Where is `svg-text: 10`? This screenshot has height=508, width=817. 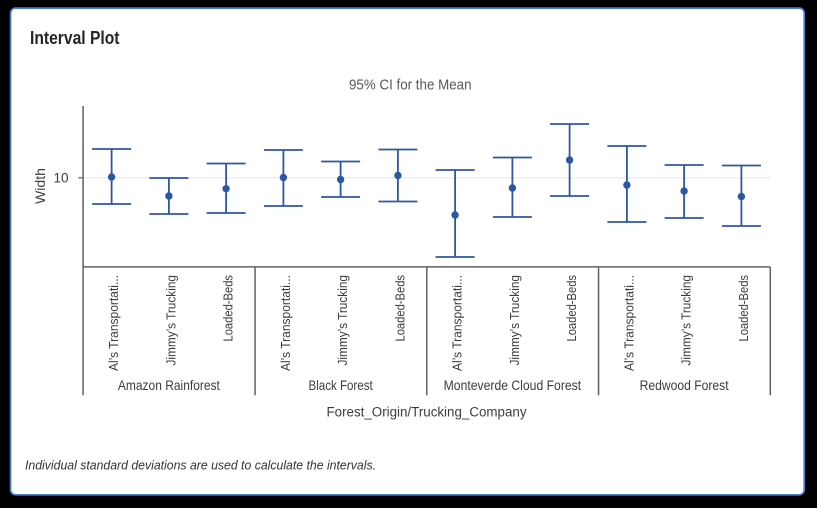
svg-text: 10 is located at coordinates (60, 178).